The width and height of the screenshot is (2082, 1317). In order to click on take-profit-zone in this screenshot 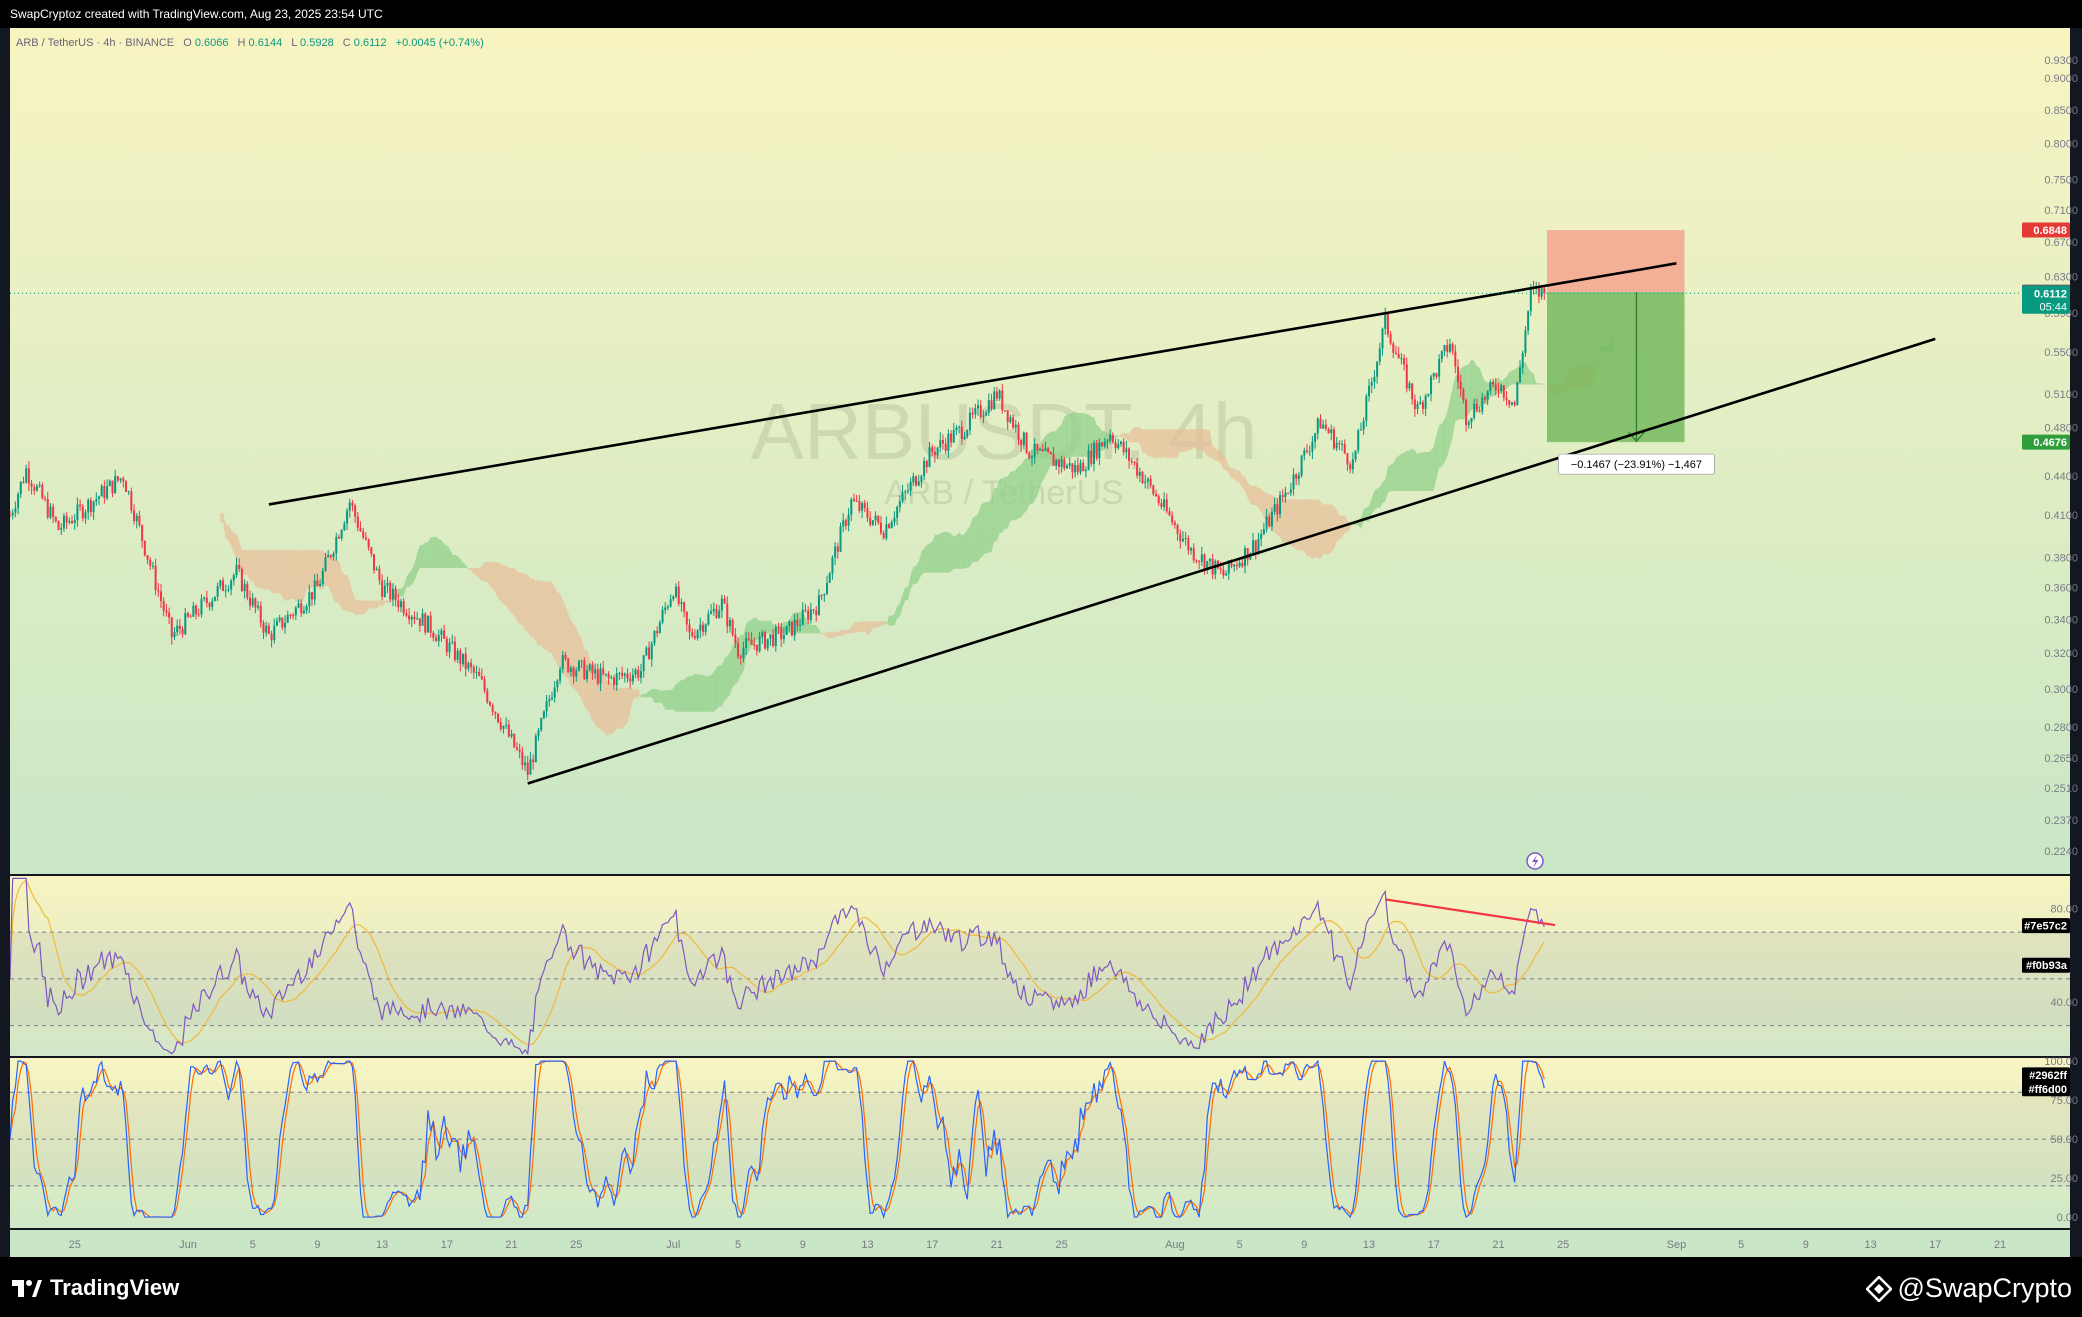, I will do `click(1615, 367)`.